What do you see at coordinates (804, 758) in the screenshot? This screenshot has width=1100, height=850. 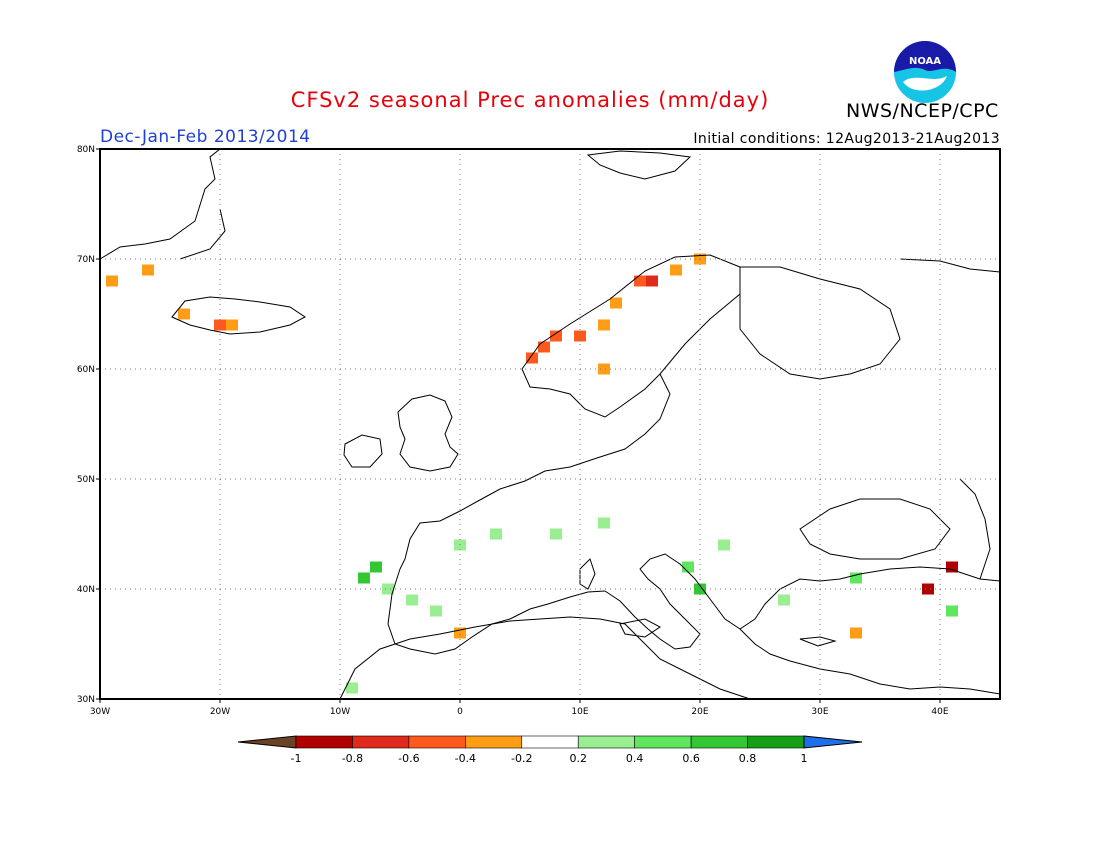 I see `colorbar-label: 1` at bounding box center [804, 758].